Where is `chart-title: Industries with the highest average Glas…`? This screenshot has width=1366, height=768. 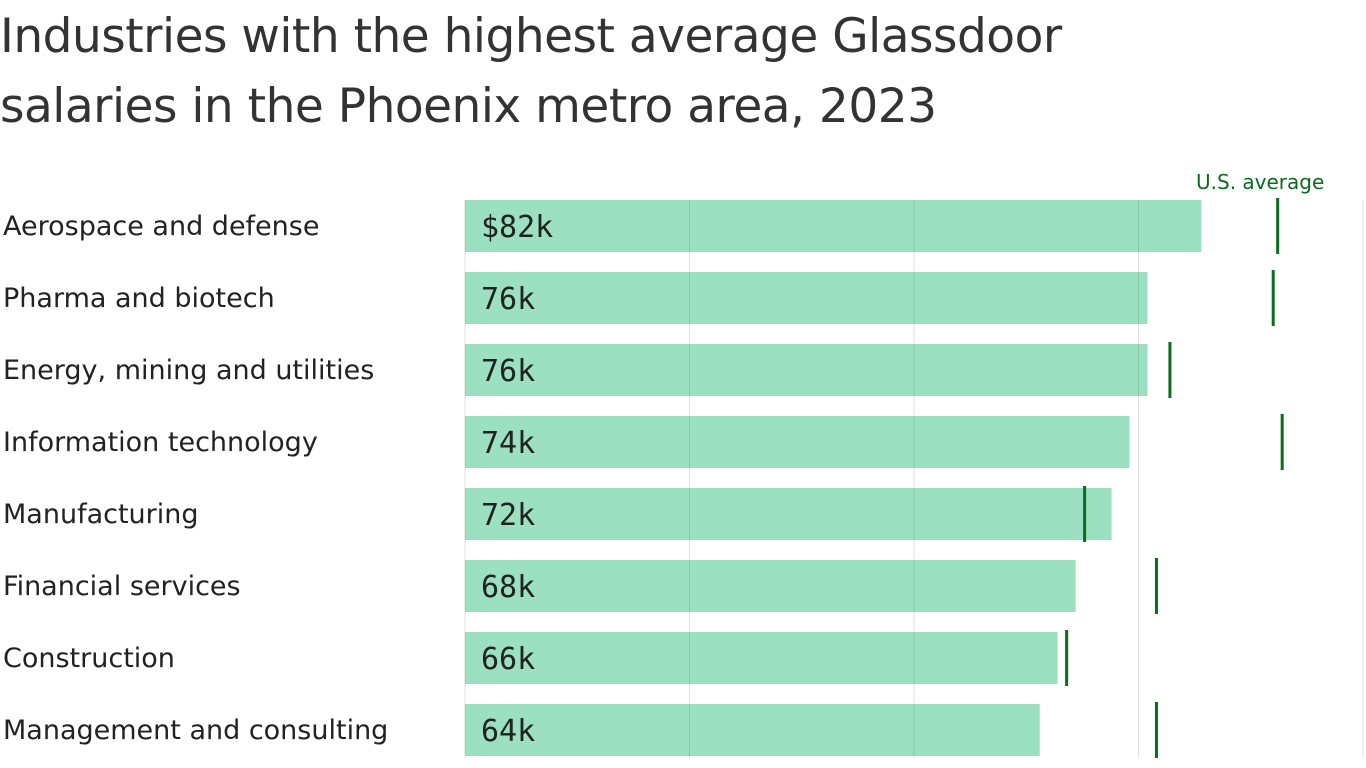 chart-title: Industries with the highest average Glas… is located at coordinates (531, 71).